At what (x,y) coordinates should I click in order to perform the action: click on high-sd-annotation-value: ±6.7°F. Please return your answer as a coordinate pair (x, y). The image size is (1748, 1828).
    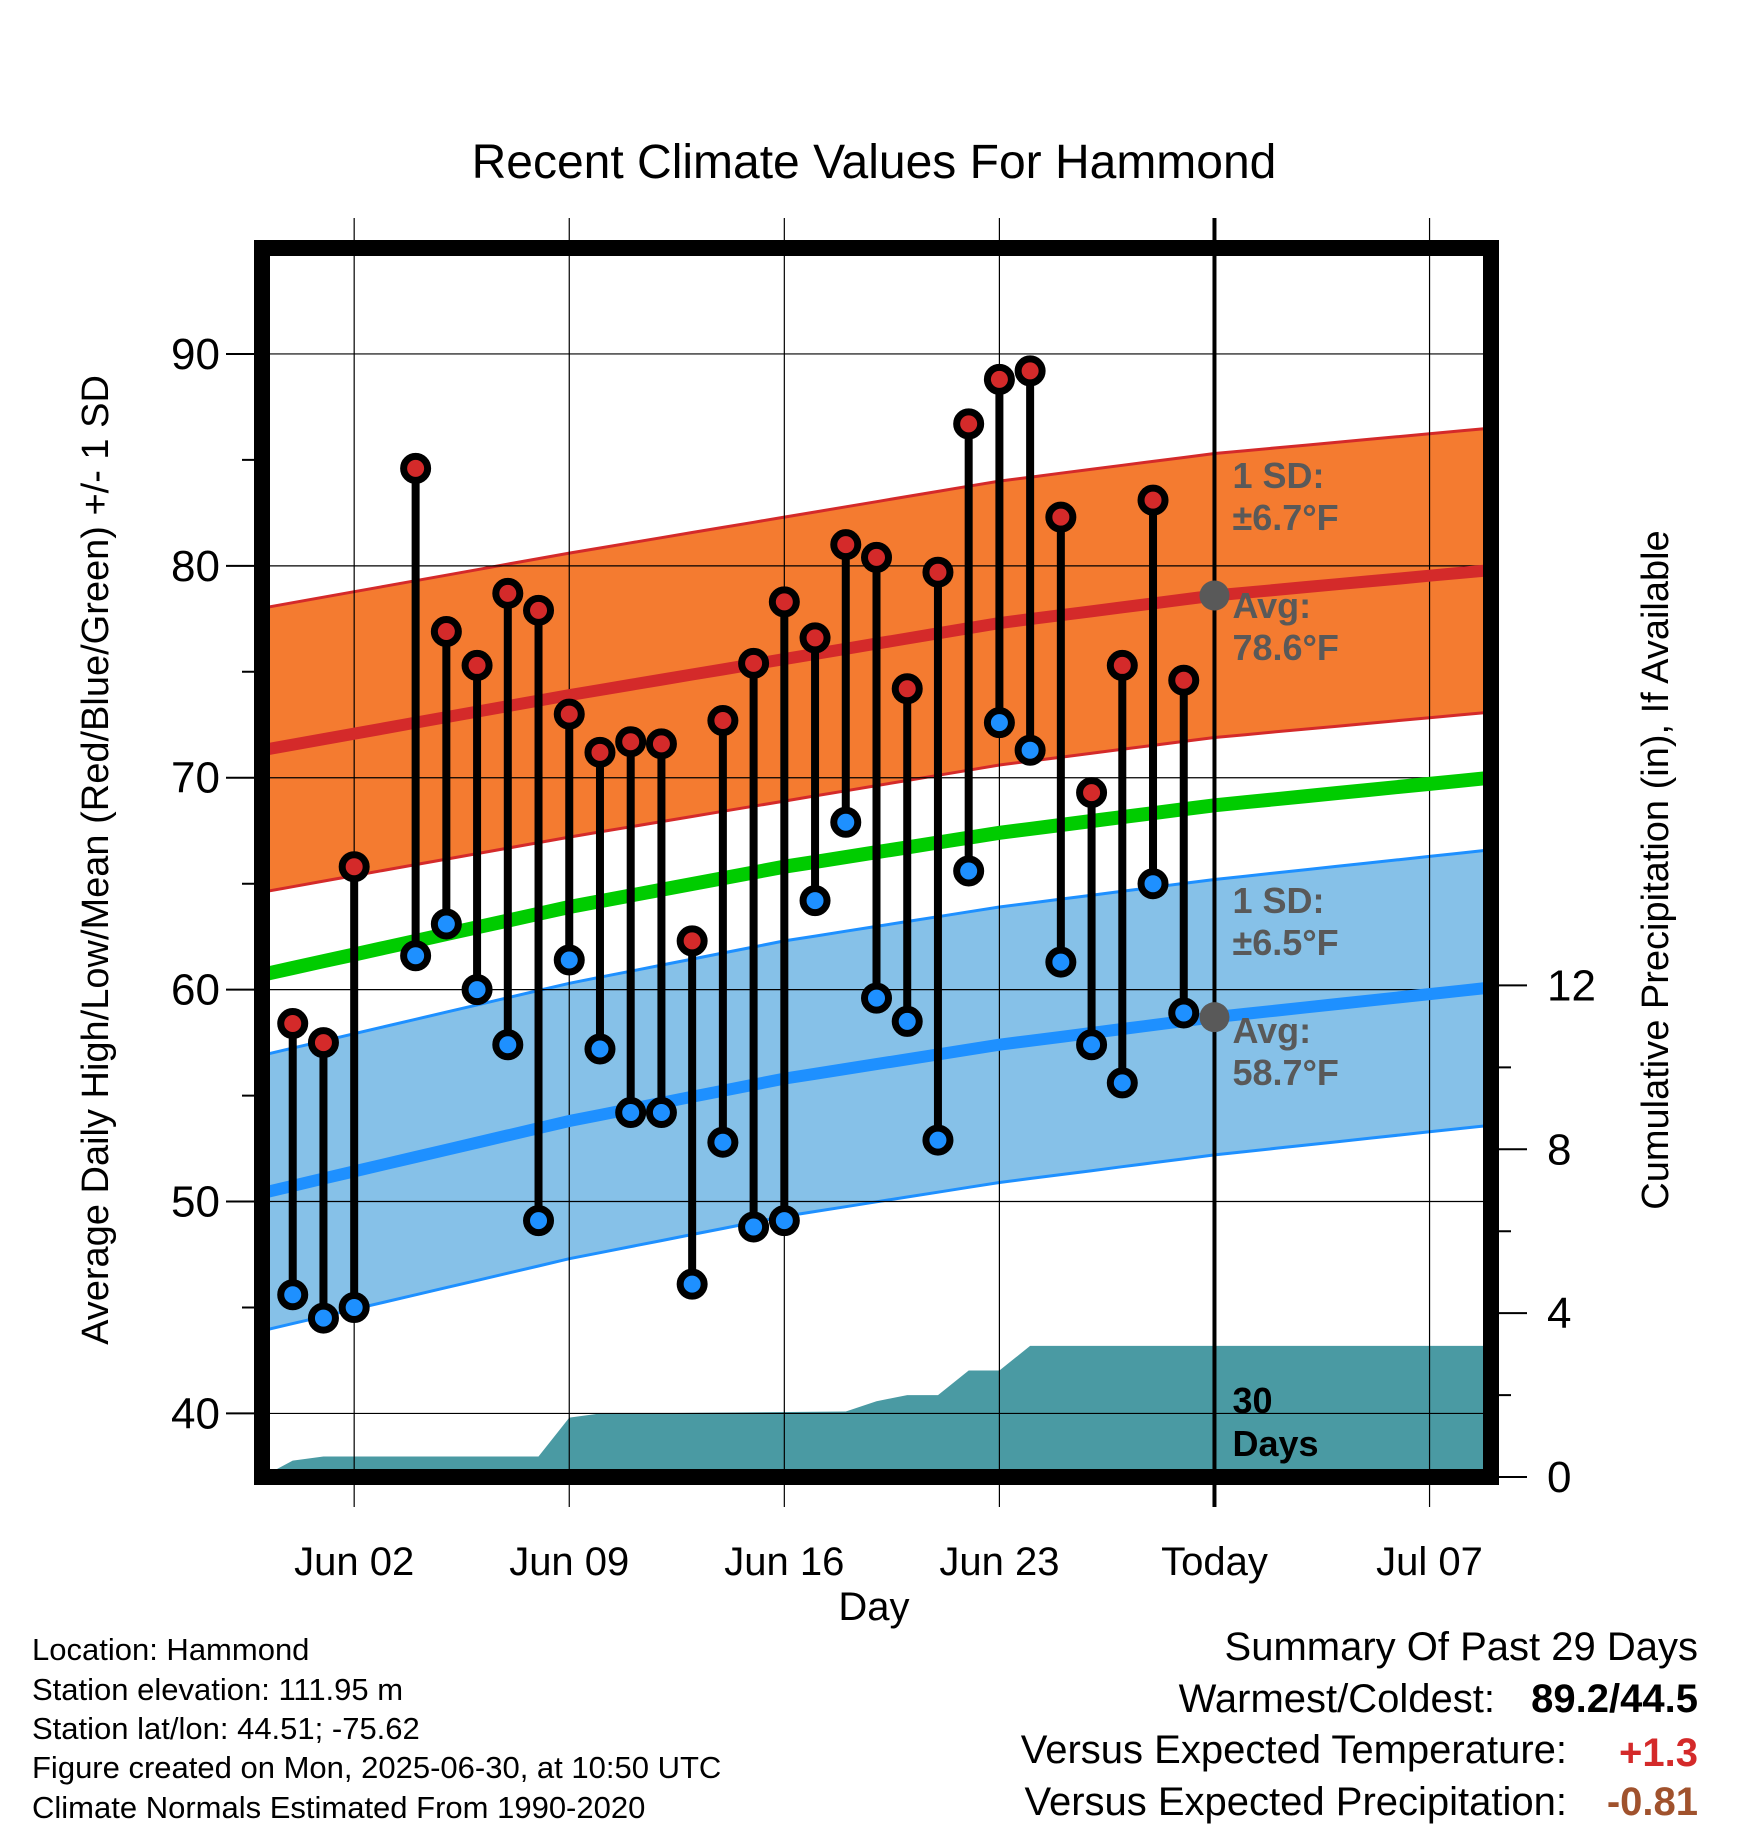
    Looking at the image, I should click on (1285, 517).